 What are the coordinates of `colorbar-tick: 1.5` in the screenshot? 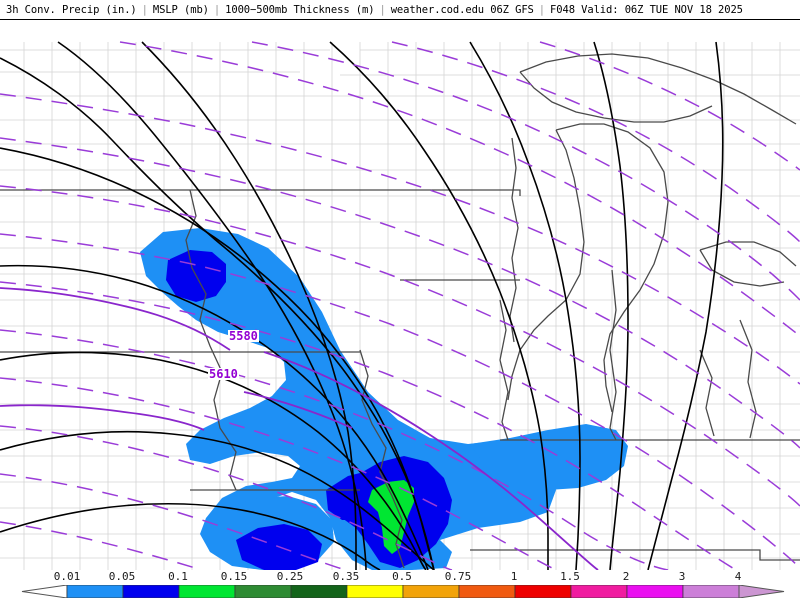 It's located at (570, 576).